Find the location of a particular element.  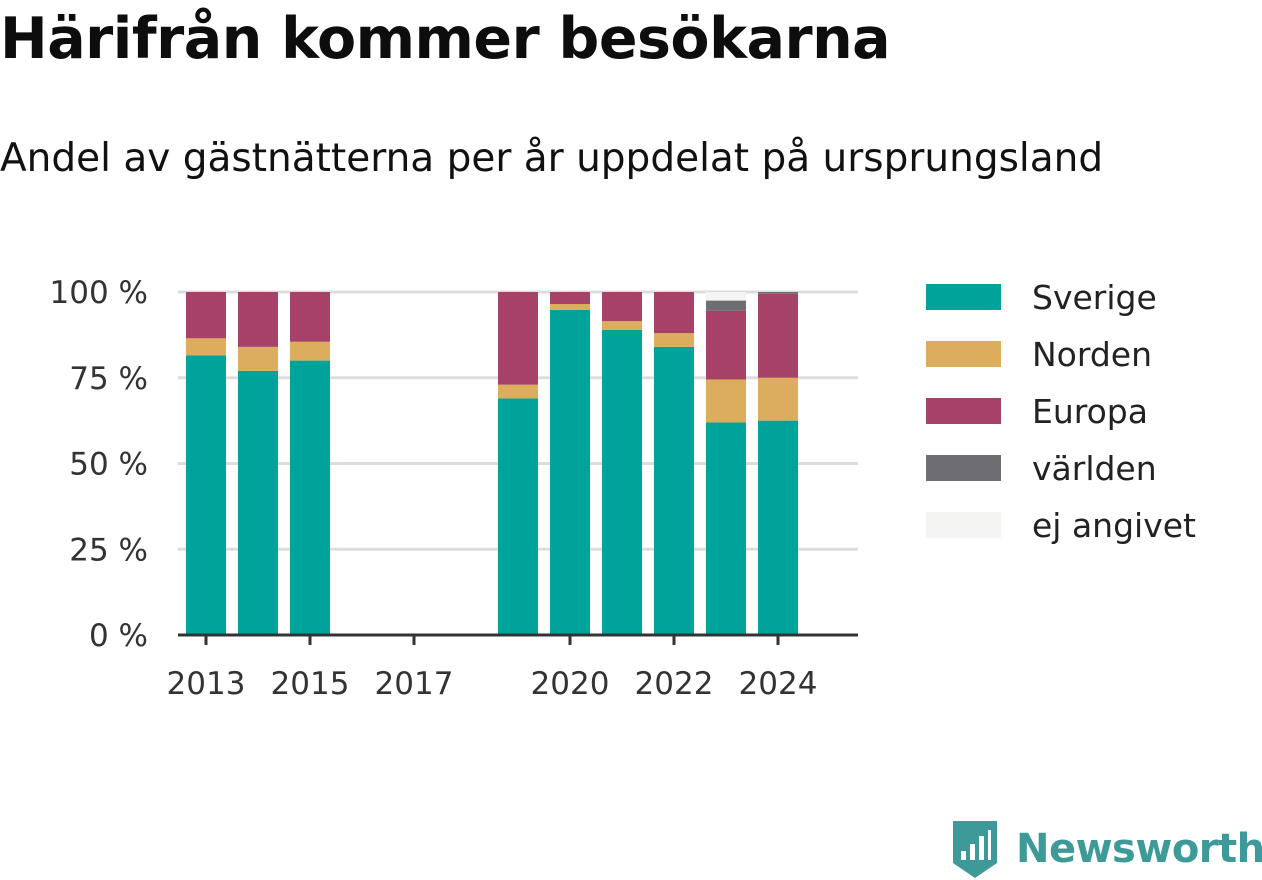

y-tick-label: 0 % is located at coordinates (118, 636).